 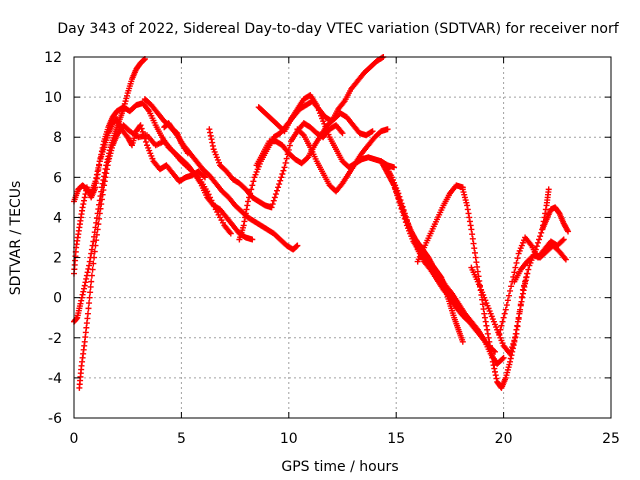 I want to click on x-tick-label: 20, so click(x=504, y=439).